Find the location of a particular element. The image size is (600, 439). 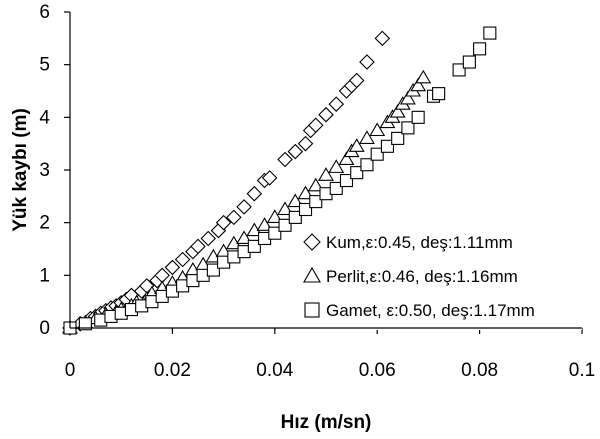

legend-marker-square is located at coordinates (312, 310).